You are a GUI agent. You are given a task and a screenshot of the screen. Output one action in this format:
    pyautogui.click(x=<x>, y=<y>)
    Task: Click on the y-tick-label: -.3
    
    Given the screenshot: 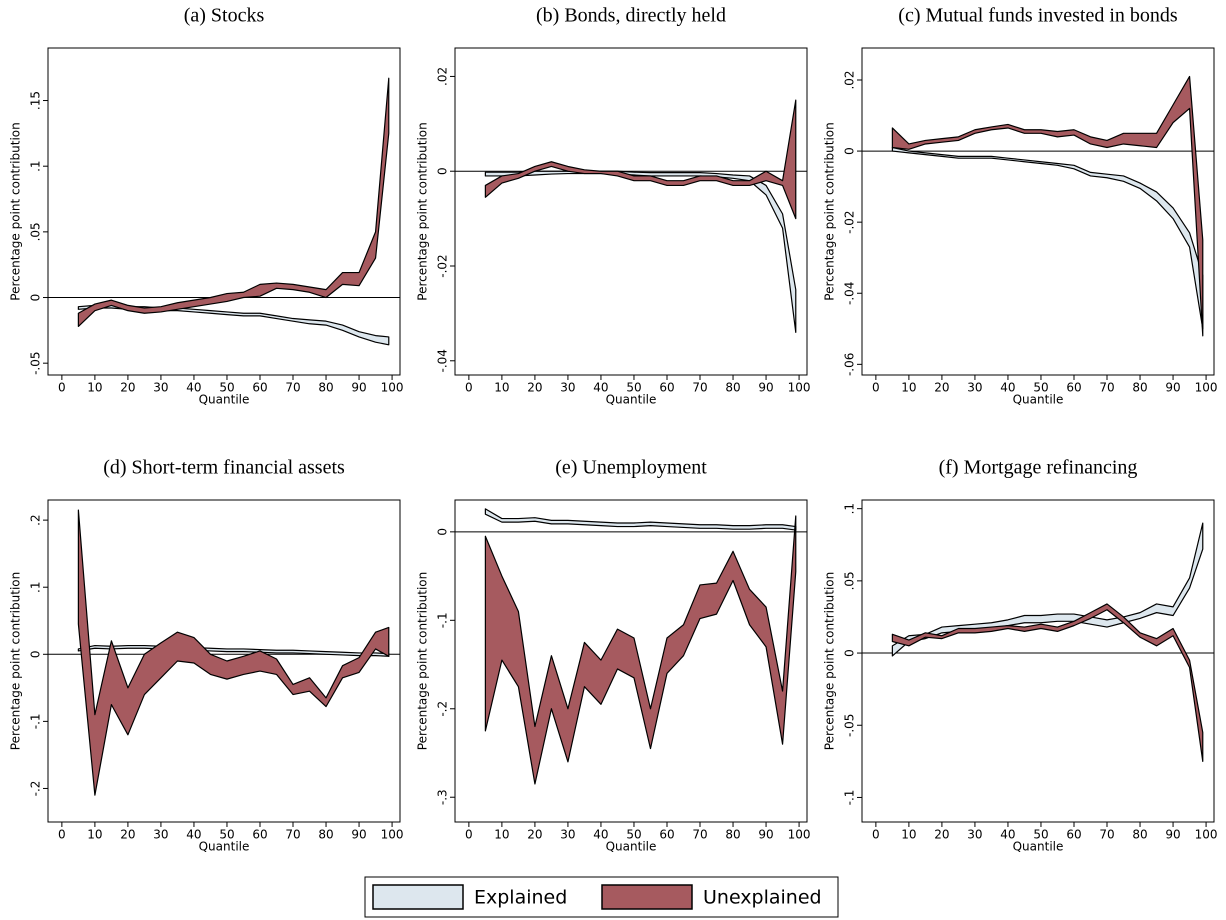 What is the action you would take?
    pyautogui.click(x=443, y=797)
    